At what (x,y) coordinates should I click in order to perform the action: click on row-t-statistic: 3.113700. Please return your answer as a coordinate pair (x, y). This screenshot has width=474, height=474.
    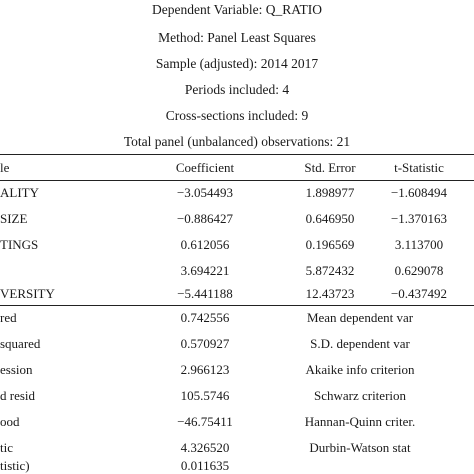
    Looking at the image, I should click on (419, 244).